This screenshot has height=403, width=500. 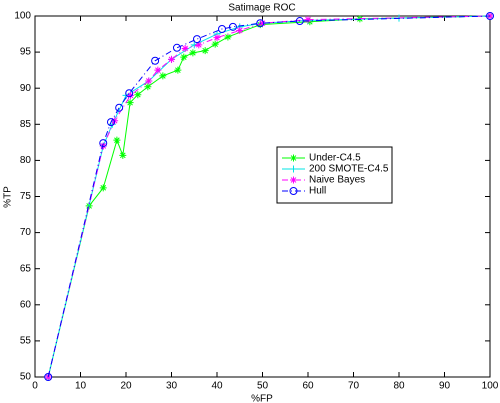 What do you see at coordinates (26, 304) in the screenshot?
I see `y-tick-label: 60` at bounding box center [26, 304].